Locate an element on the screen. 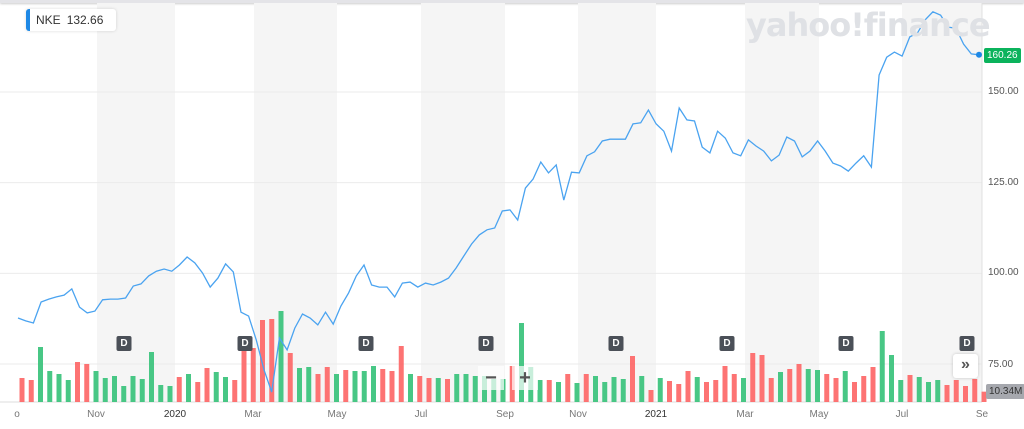 Image resolution: width=1024 pixels, height=429 pixels. x-tick-label: Jul is located at coordinates (421, 414).